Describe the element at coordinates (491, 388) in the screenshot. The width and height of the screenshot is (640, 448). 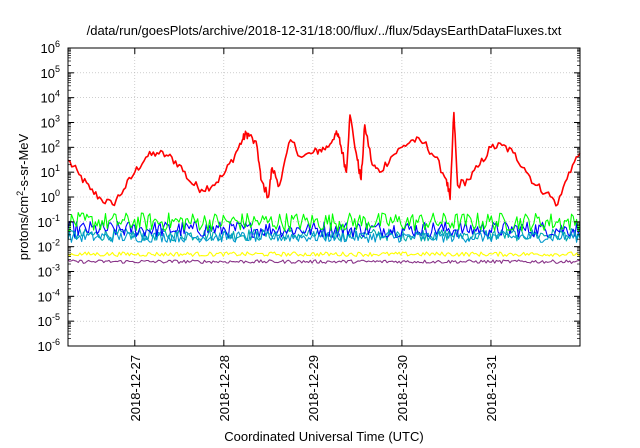
I see `x-tick-label: 2018-12-31` at that location.